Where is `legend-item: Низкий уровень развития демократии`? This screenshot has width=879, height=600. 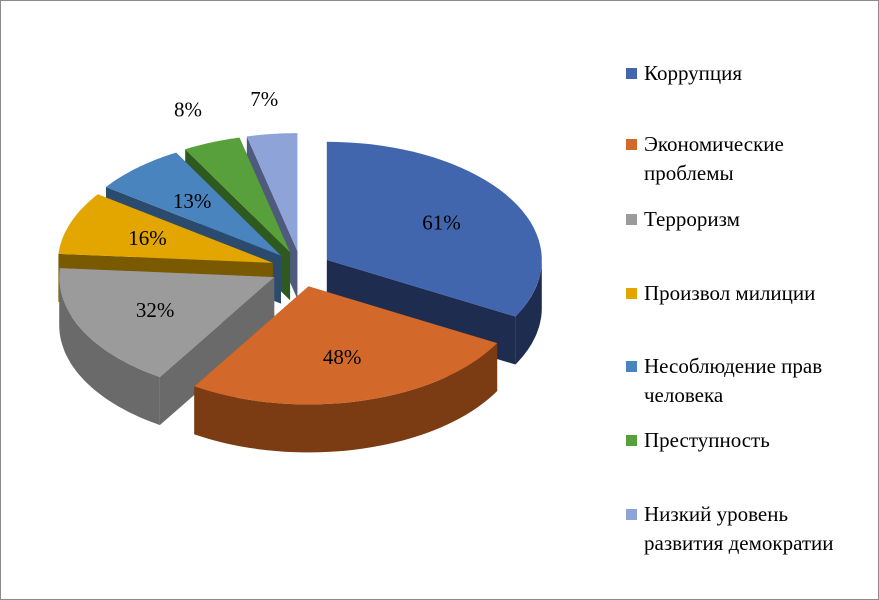 legend-item: Низкий уровень развития демократии is located at coordinates (730, 529).